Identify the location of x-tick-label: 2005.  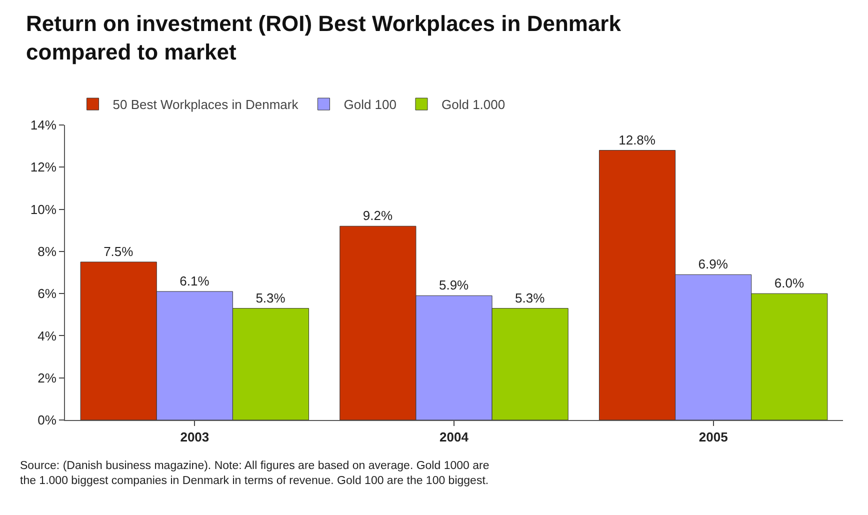
(713, 437).